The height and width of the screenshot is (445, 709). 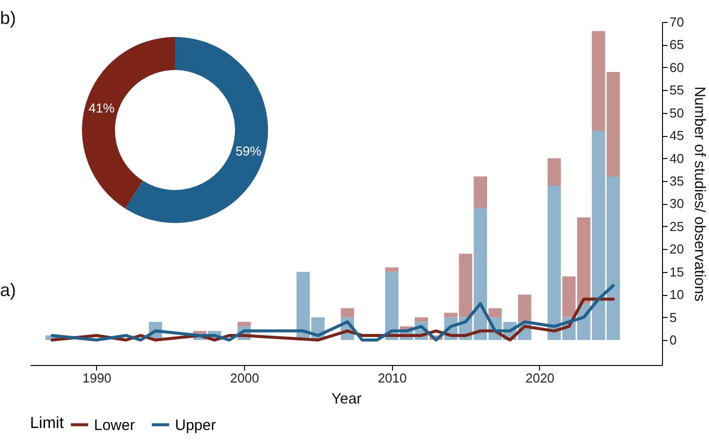 What do you see at coordinates (332, 313) in the screenshot?
I see `line-series` at bounding box center [332, 313].